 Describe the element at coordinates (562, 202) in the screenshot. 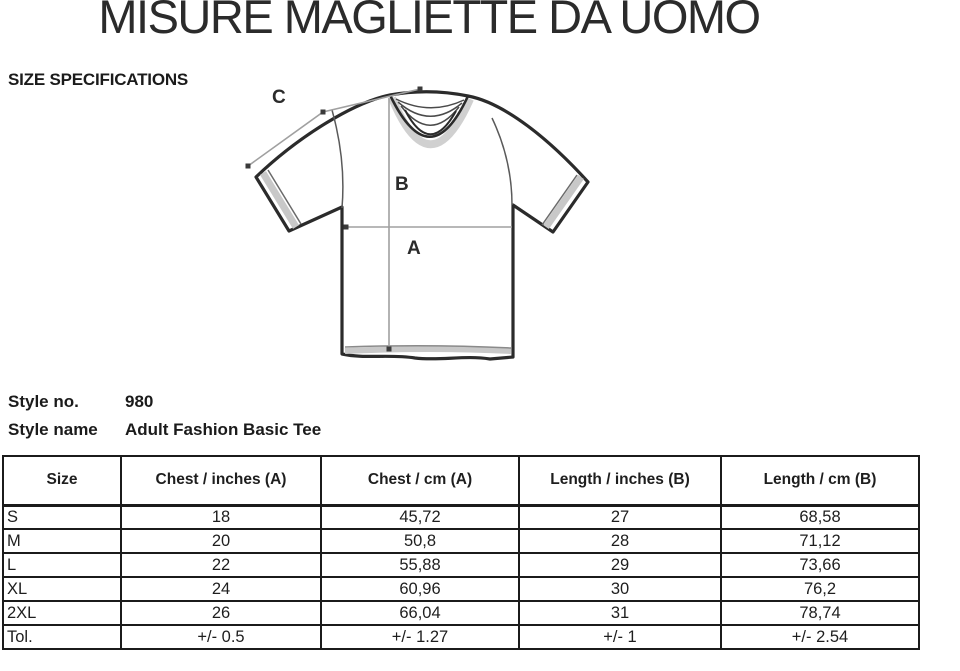

I see `right-cuff-band` at that location.